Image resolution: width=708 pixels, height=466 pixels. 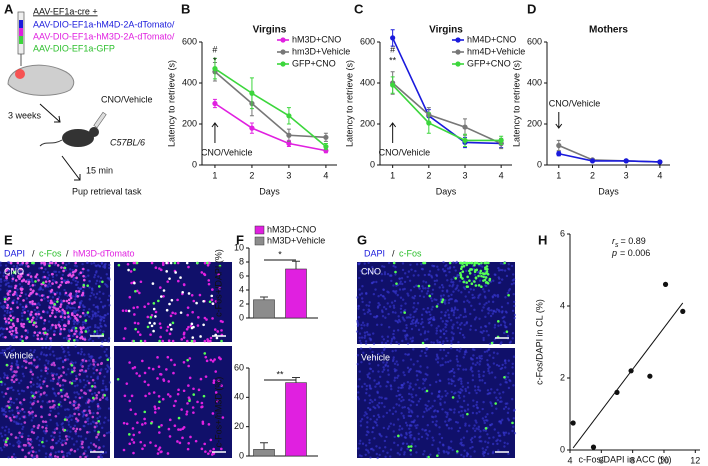 I want to click on y-tick-label: 600, so click(x=367, y=41).